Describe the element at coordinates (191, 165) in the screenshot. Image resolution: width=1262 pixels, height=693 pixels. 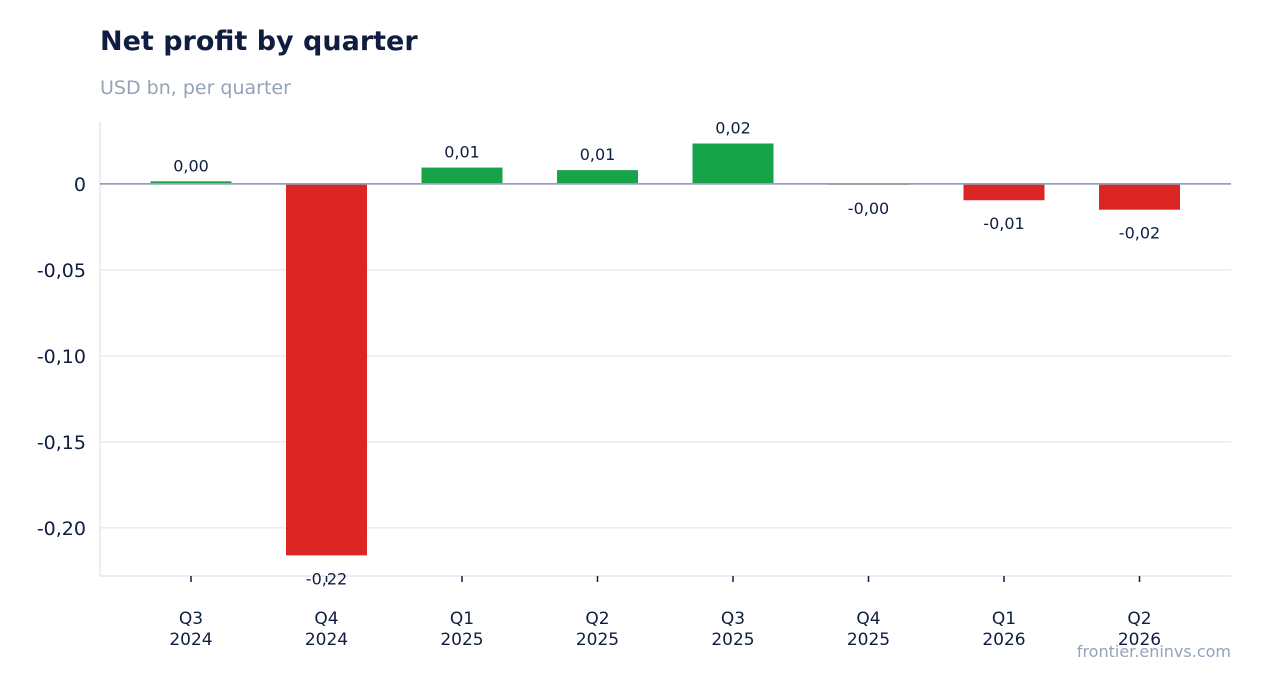
I see `data-label: 0,00` at that location.